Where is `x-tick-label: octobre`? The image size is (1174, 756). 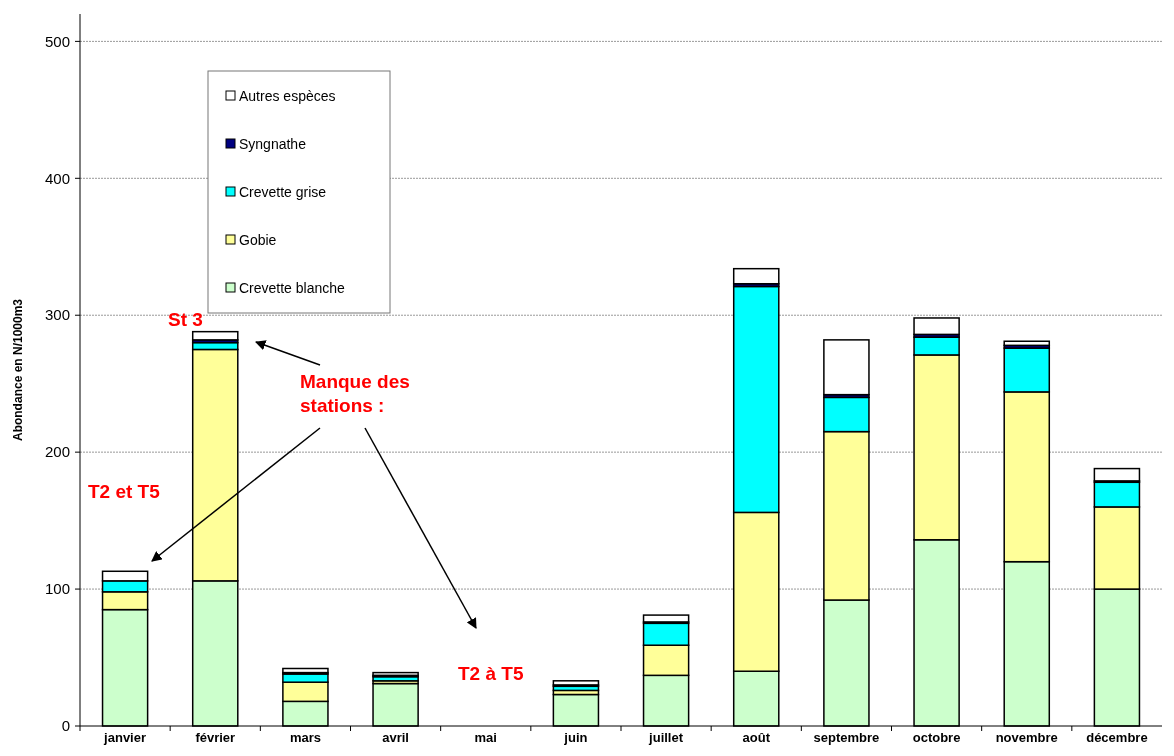 x-tick-label: octobre is located at coordinates (936, 737).